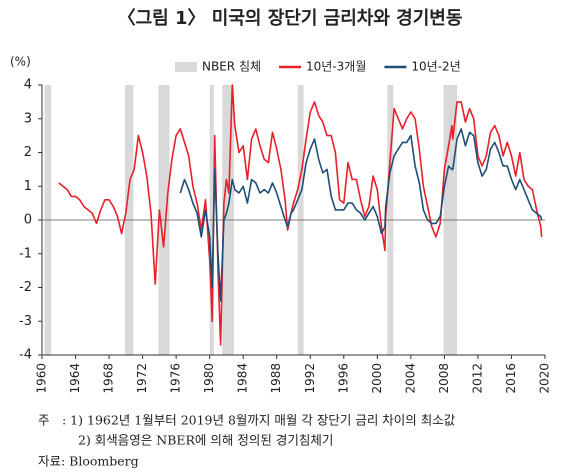 The height and width of the screenshot is (474, 580). What do you see at coordinates (20, 62) in the screenshot?
I see `y-unit-label: (%)` at bounding box center [20, 62].